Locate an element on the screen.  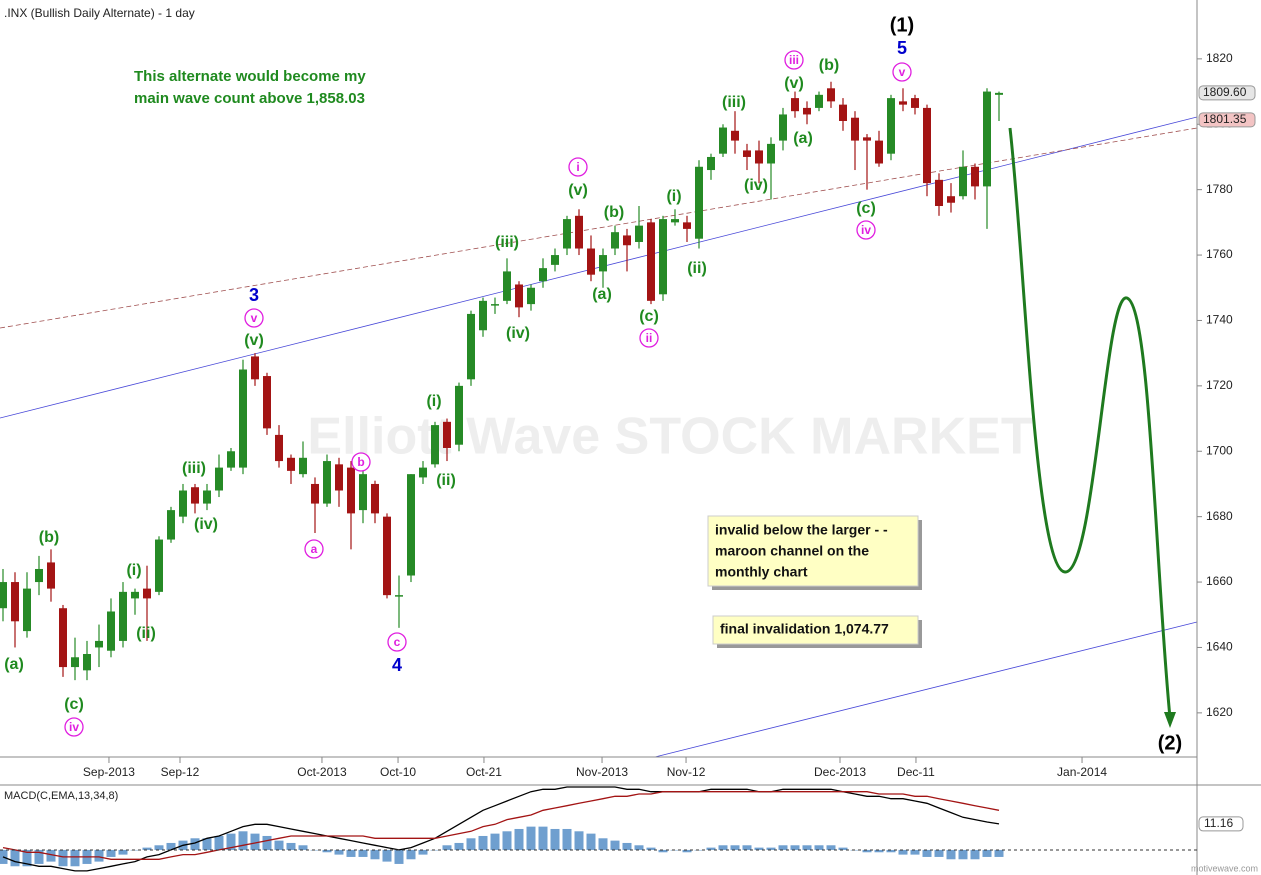
price-tag-label: 1809.60 is located at coordinates (1225, 92).